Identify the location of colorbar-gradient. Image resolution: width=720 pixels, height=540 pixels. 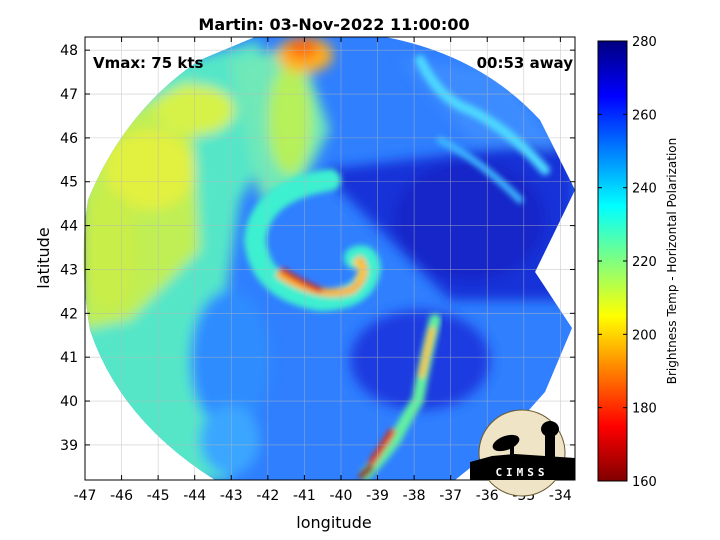
(612, 261).